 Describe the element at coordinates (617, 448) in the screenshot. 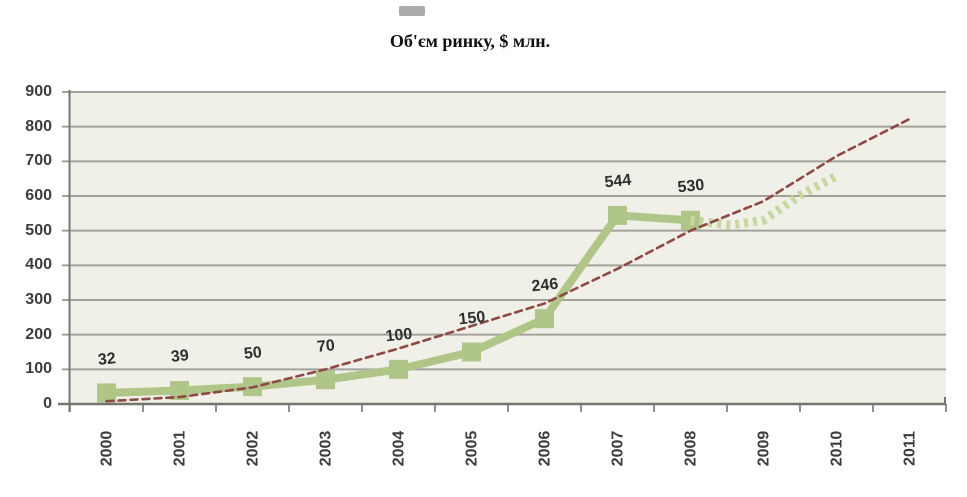

I see `x-tick-label: 2007` at that location.